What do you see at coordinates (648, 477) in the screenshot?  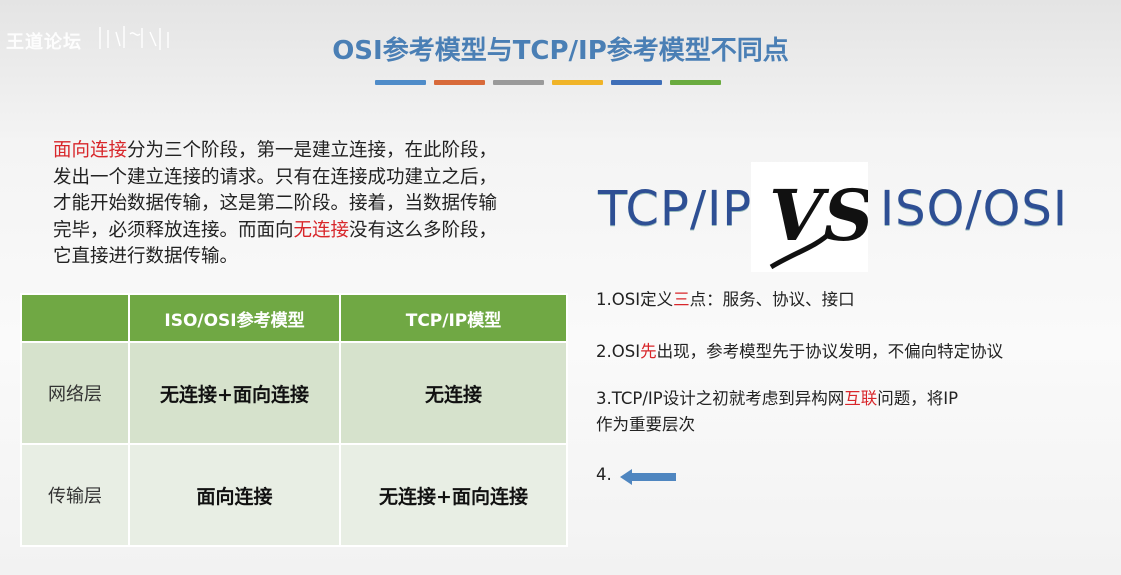 I see `left-arrow-icon` at bounding box center [648, 477].